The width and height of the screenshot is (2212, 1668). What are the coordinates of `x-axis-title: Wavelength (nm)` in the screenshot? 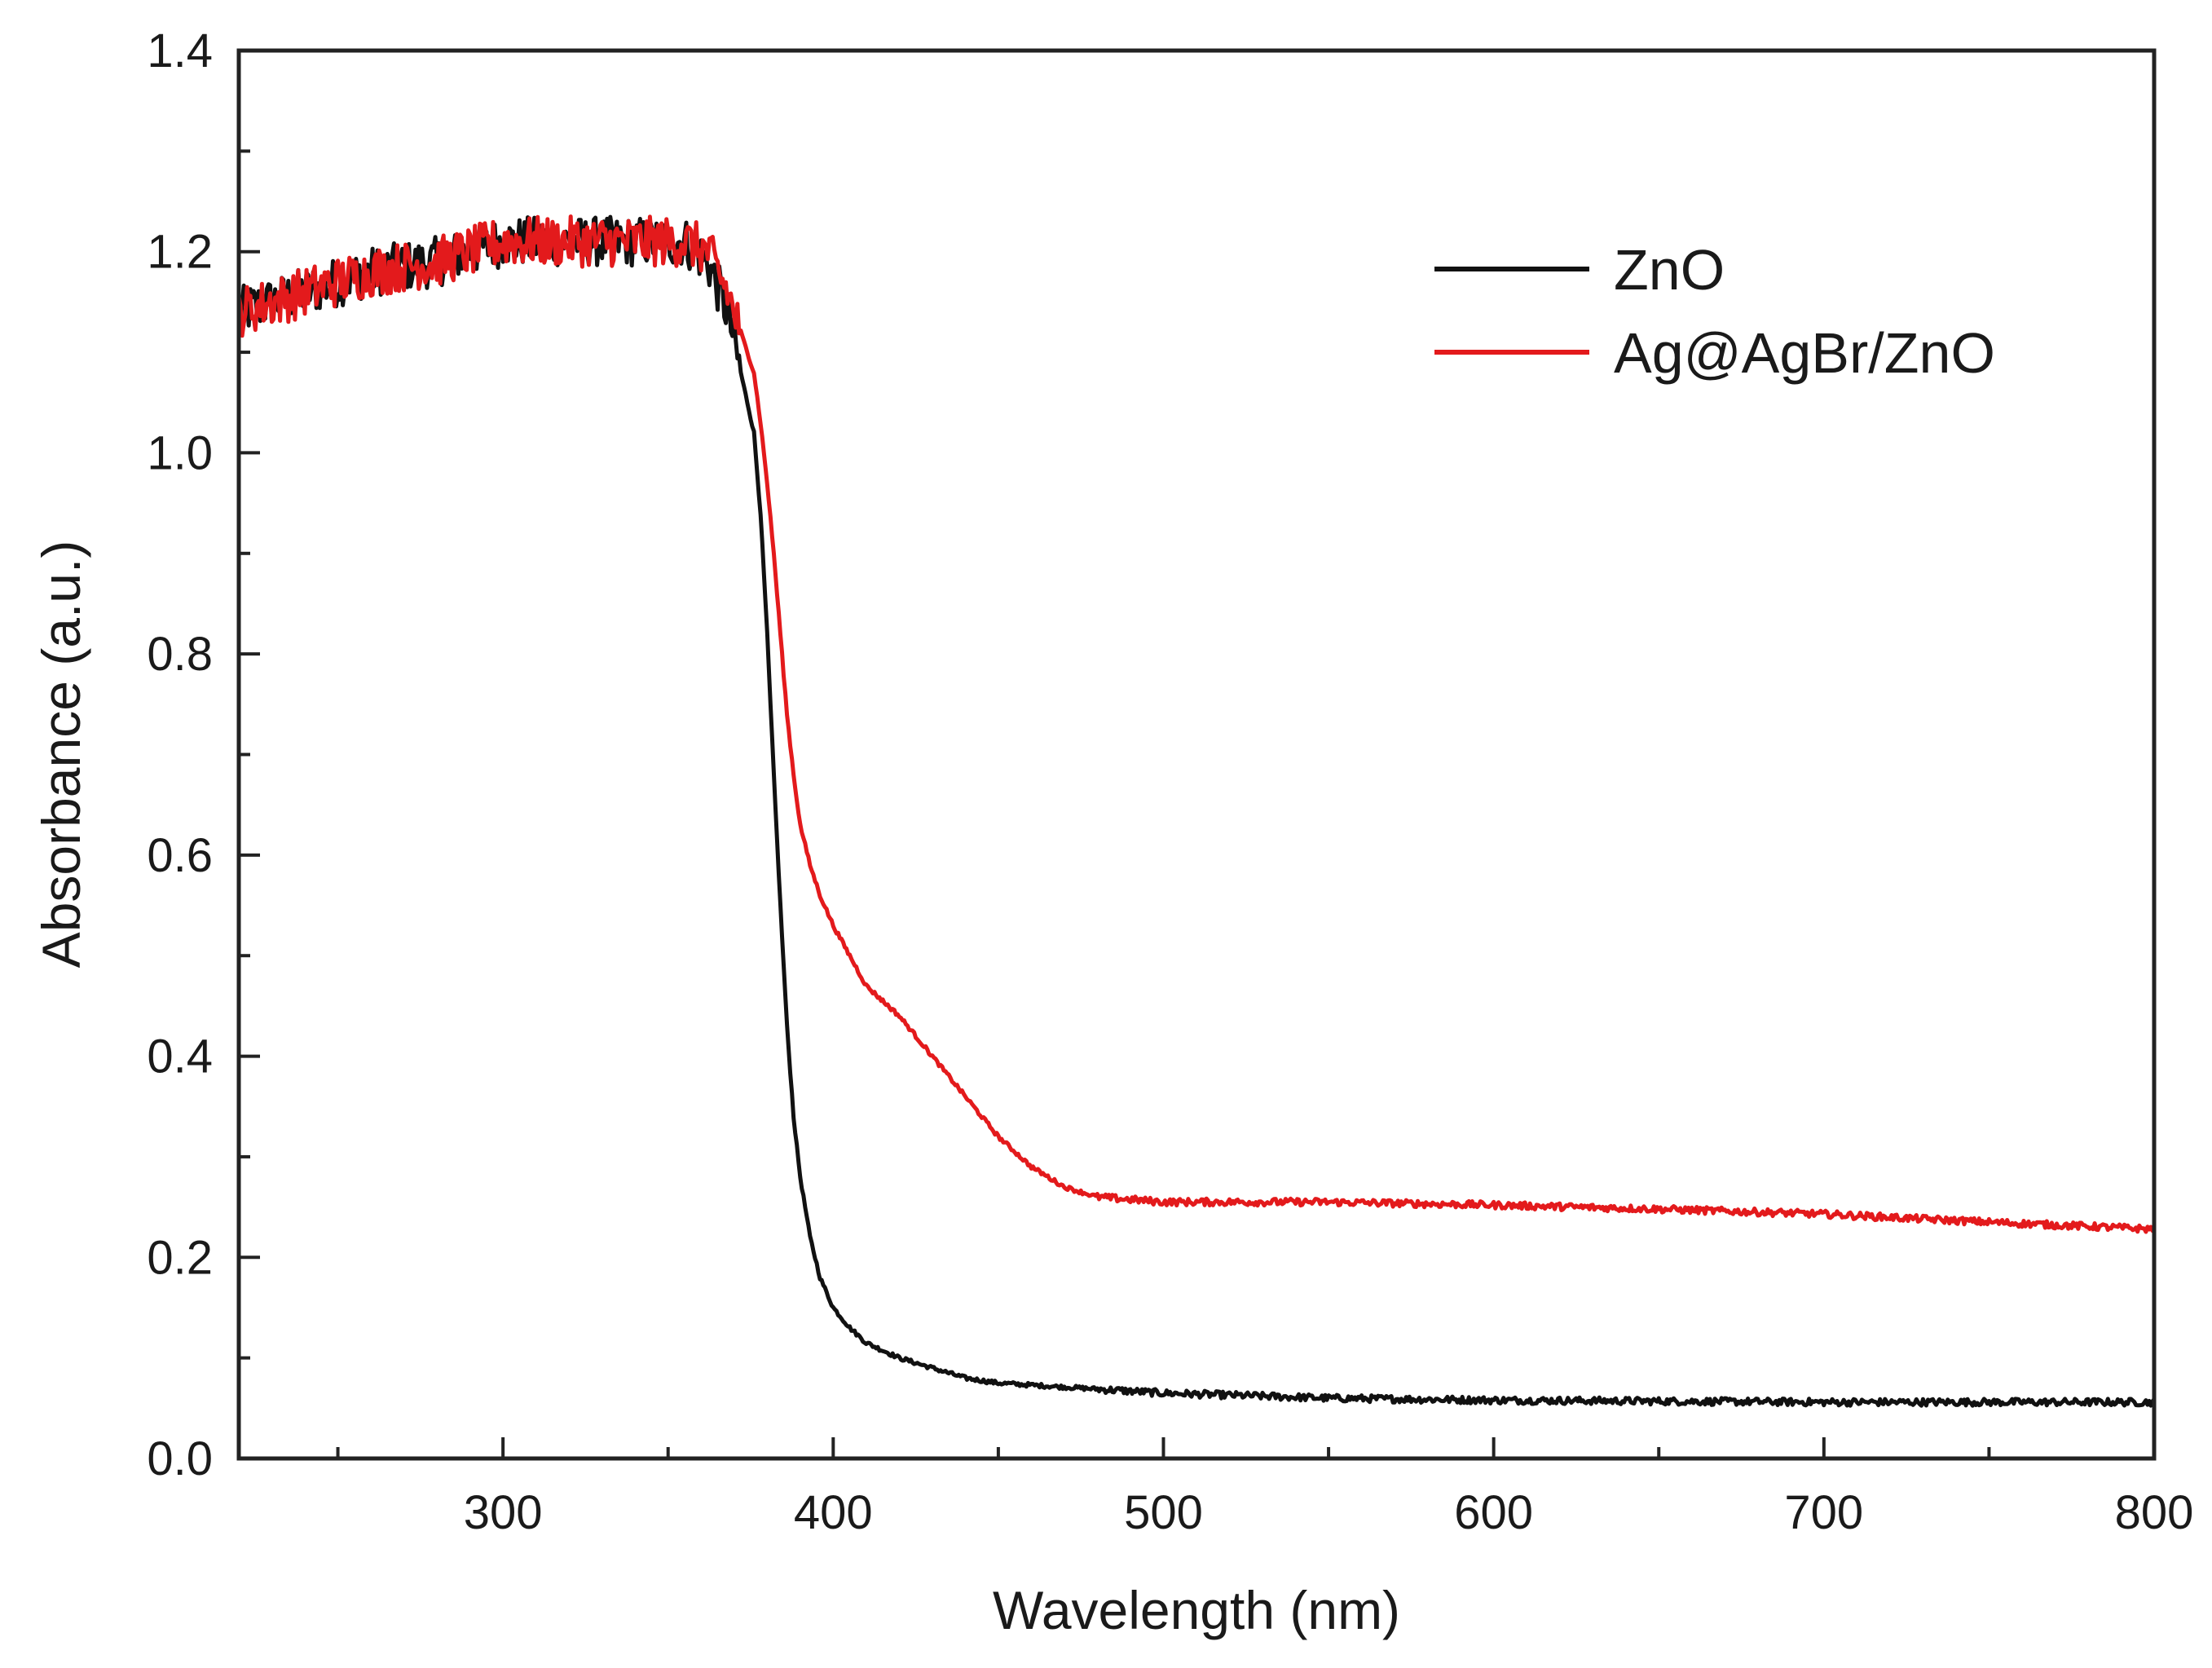 It's located at (1196, 1610).